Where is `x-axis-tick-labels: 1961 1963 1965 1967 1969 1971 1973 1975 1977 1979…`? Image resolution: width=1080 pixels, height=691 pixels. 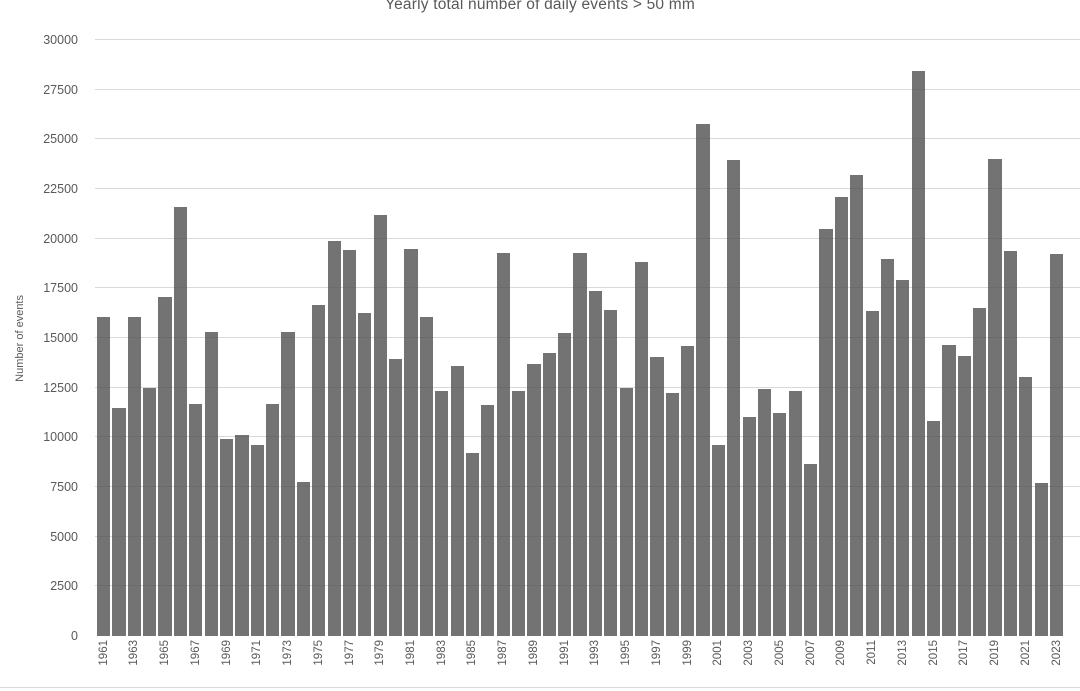 x-axis-tick-labels: 1961 1963 1965 1967 1969 1971 1973 1975 1977 1979… is located at coordinates (587, 660).